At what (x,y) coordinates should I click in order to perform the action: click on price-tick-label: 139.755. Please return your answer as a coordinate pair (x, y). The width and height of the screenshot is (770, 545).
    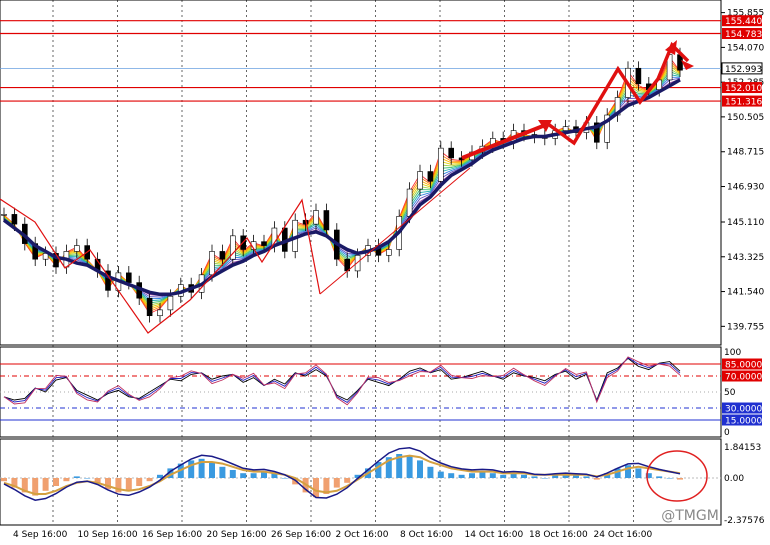
    Looking at the image, I should click on (745, 327).